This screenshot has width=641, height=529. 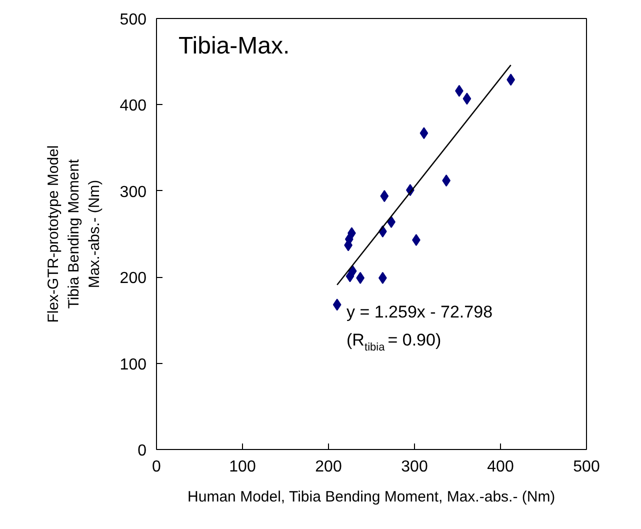 I want to click on y-tick-label: 0, so click(x=142, y=451).